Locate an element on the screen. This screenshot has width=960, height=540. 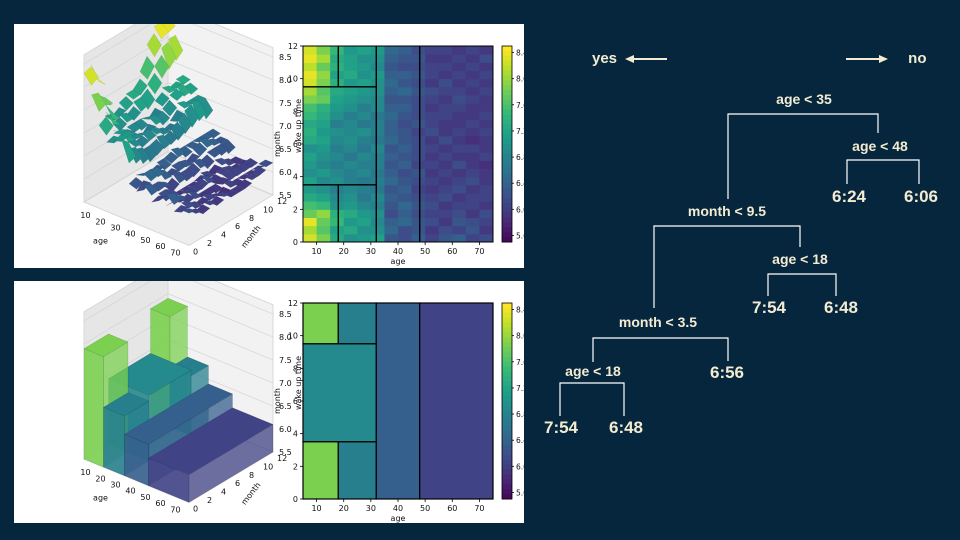
z-tick-label: 7.0 is located at coordinates (285, 383).